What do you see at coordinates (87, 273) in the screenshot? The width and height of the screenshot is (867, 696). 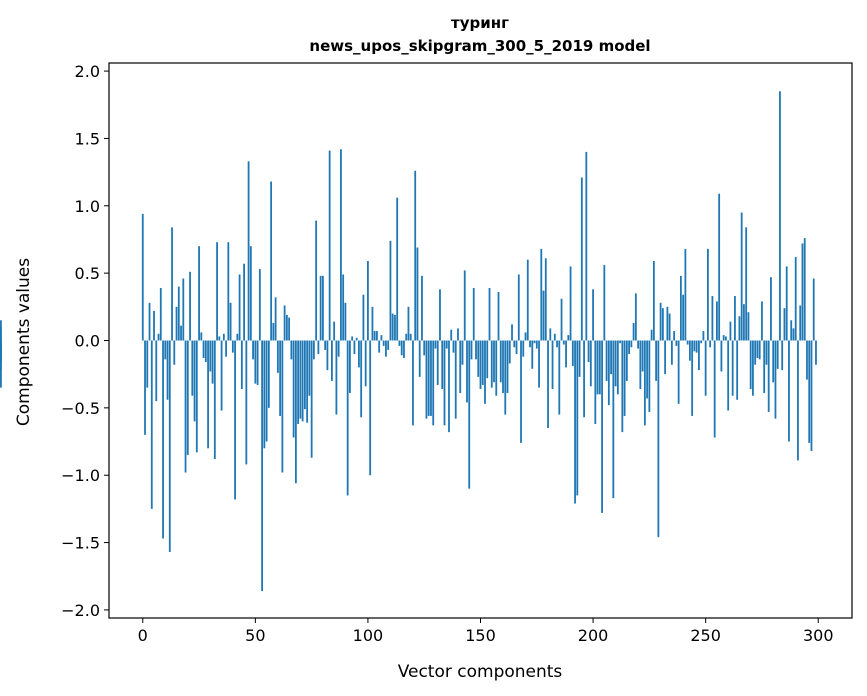 I see `y-tick-label: 0.5` at bounding box center [87, 273].